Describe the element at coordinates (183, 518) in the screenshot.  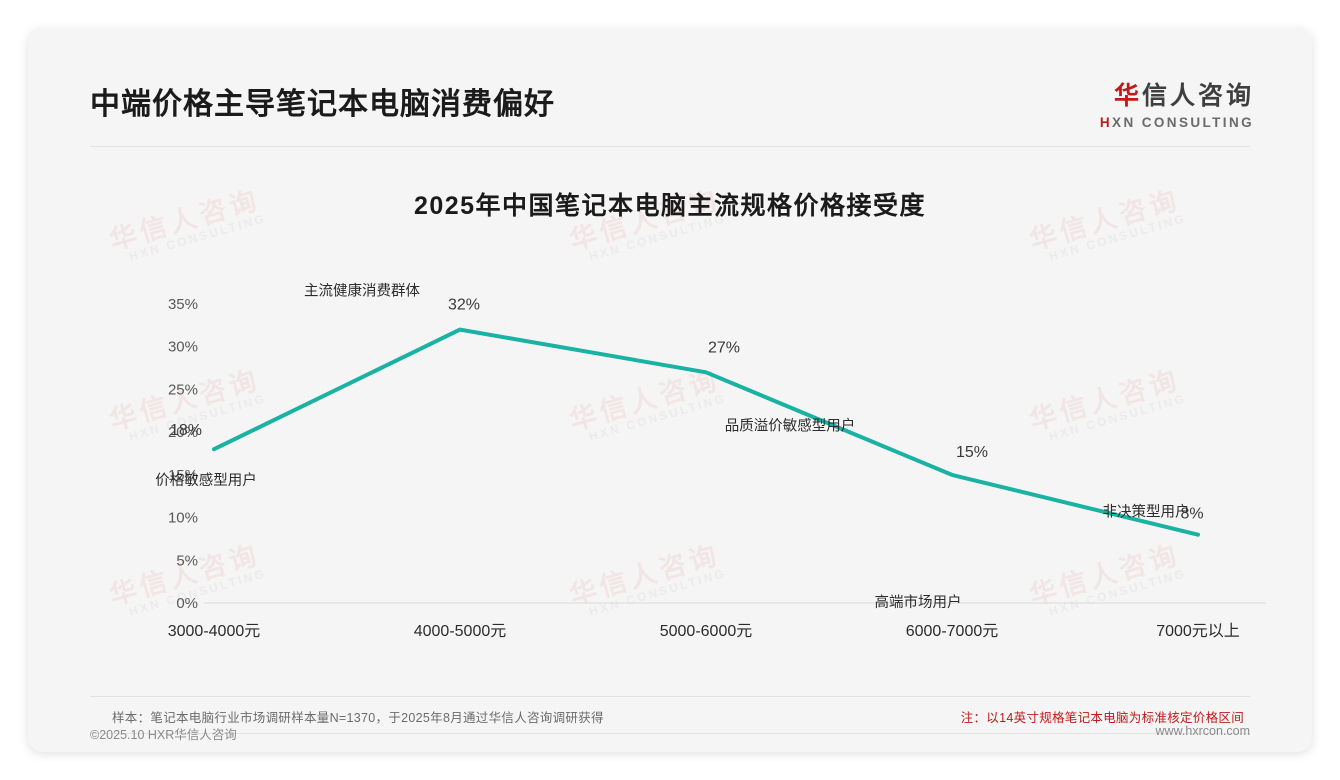
I see `y-axis-tick-label: 10%` at that location.